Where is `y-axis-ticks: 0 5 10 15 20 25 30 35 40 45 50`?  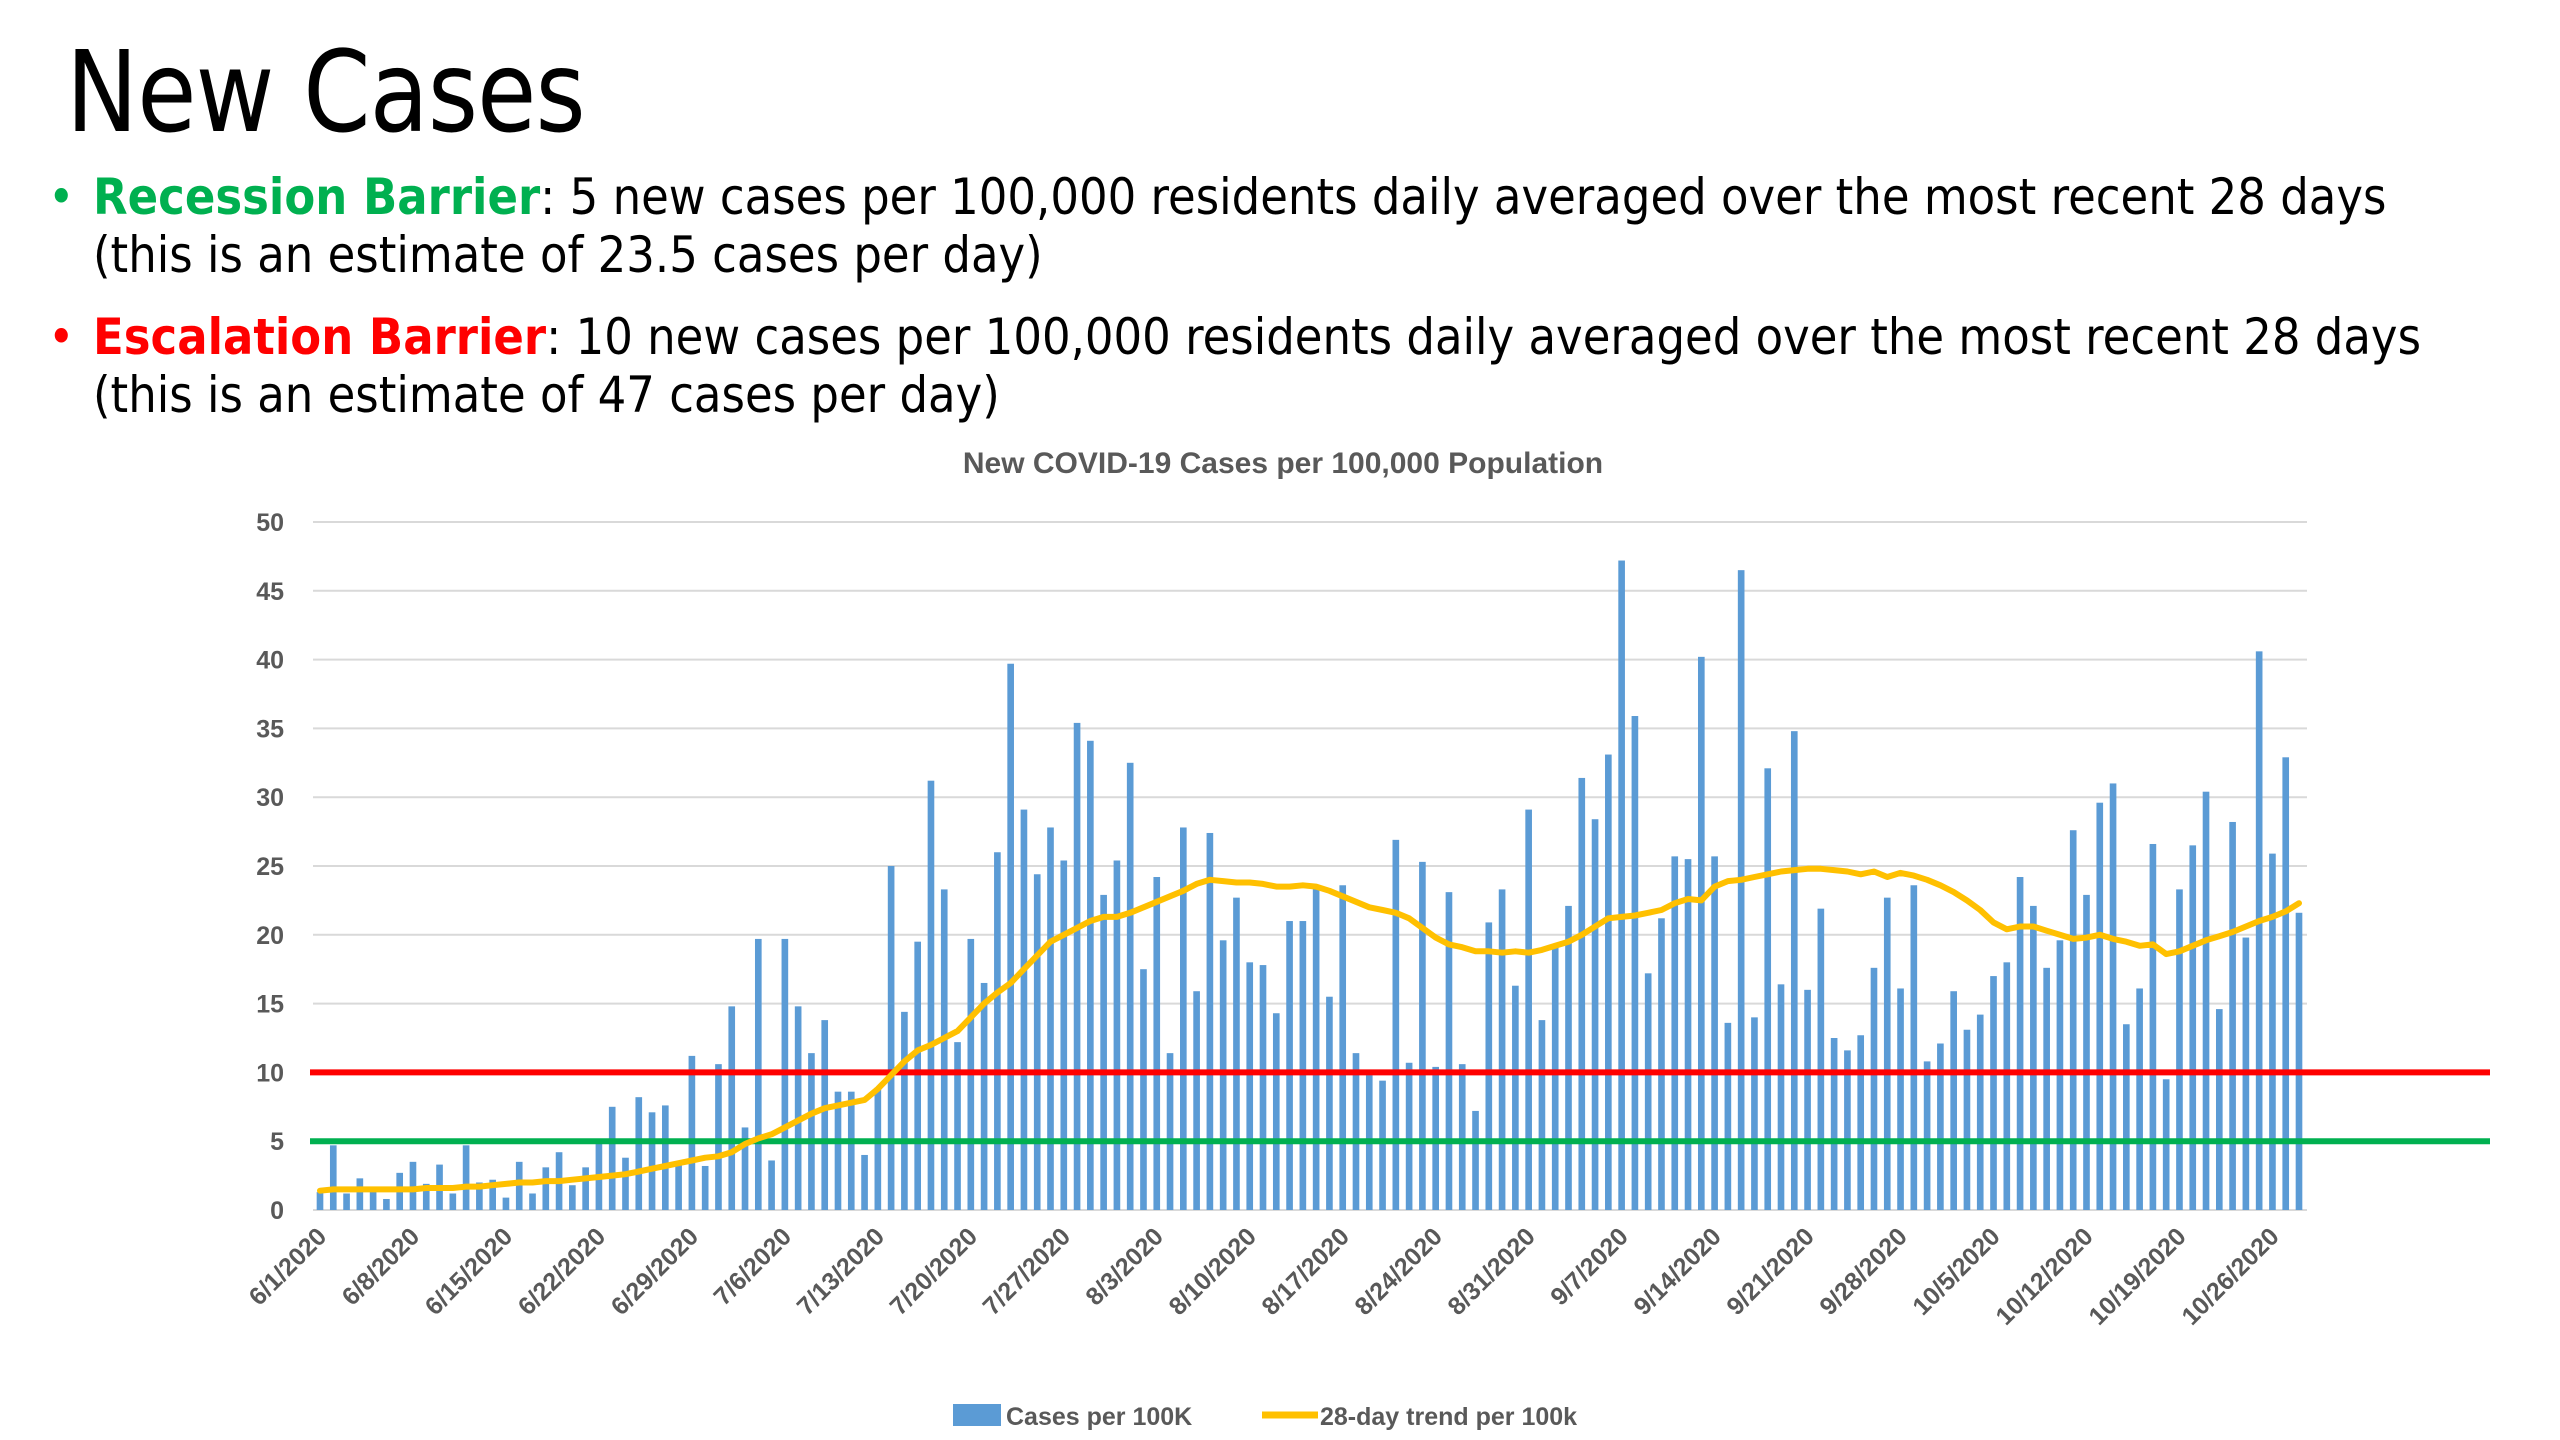
y-axis-ticks: 0 5 10 15 20 25 30 35 40 45 50 is located at coordinates (270, 867).